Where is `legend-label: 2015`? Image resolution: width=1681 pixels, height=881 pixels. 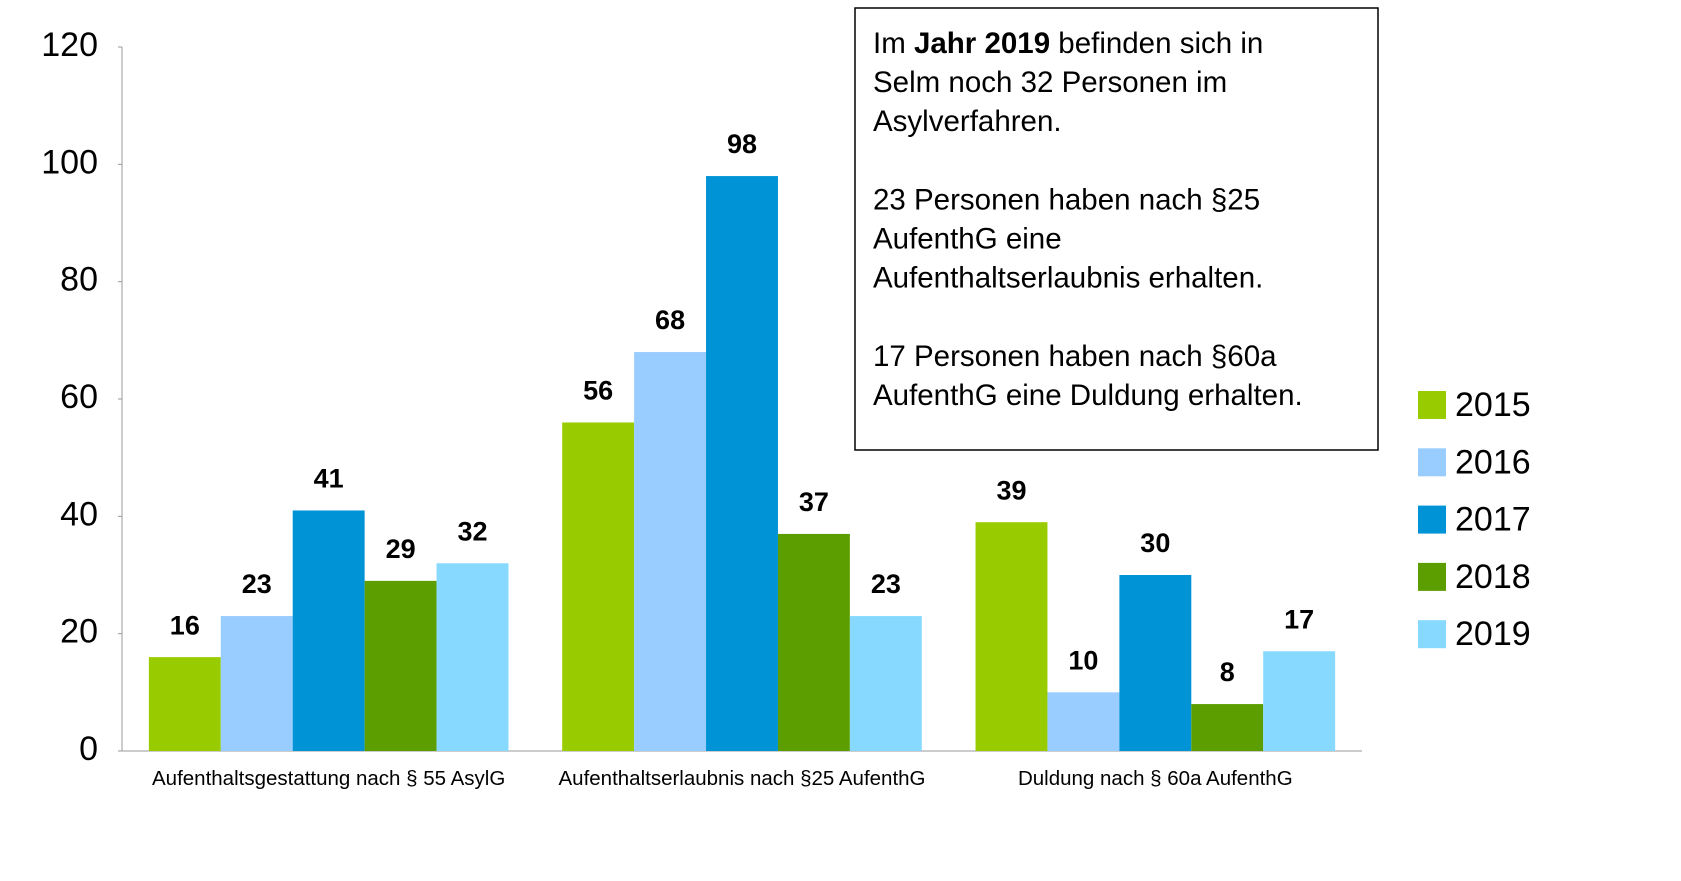
legend-label: 2015 is located at coordinates (1493, 405).